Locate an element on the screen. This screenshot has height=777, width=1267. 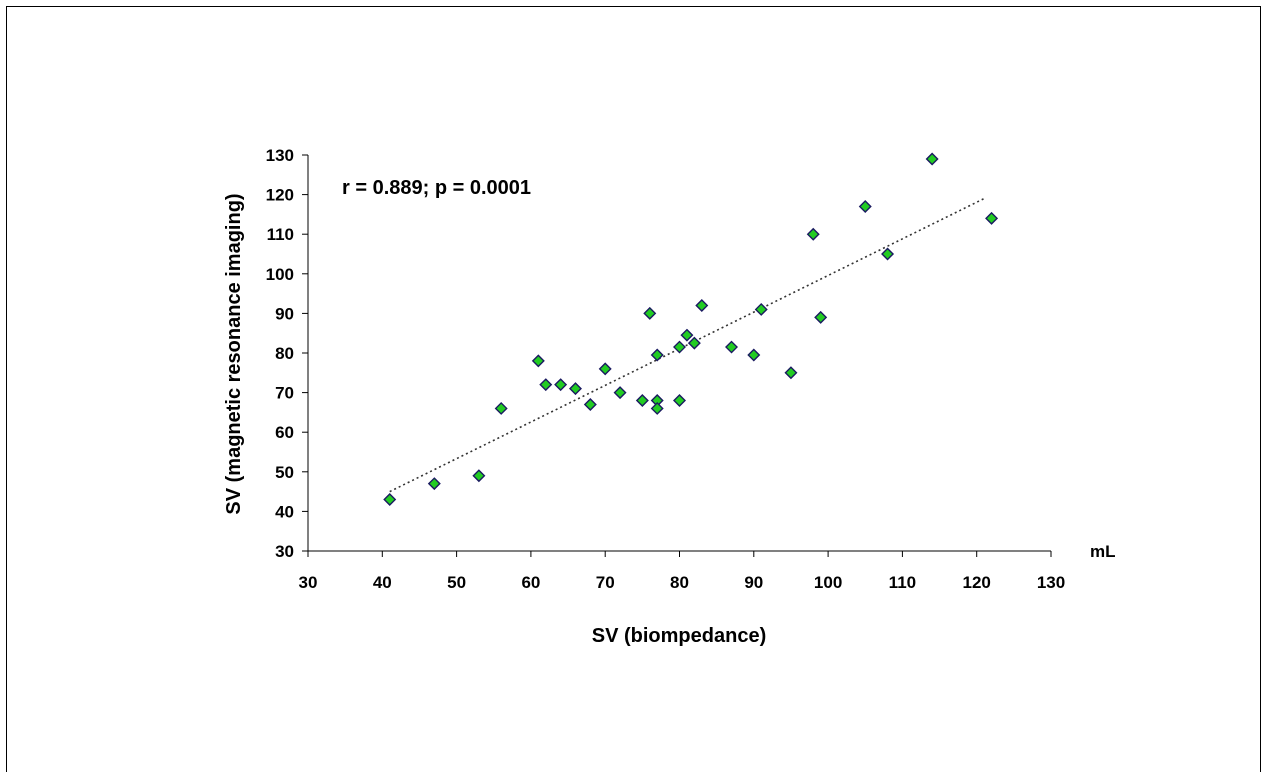
y-tick-label: 120 is located at coordinates (280, 195).